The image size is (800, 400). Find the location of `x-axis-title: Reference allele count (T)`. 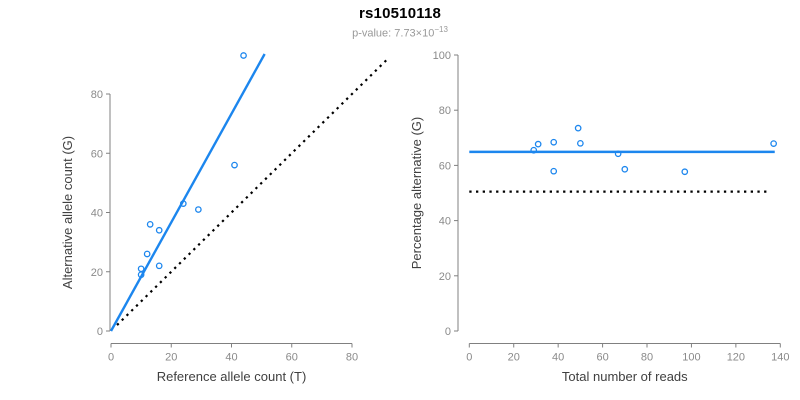

x-axis-title: Reference allele count (T) is located at coordinates (232, 376).